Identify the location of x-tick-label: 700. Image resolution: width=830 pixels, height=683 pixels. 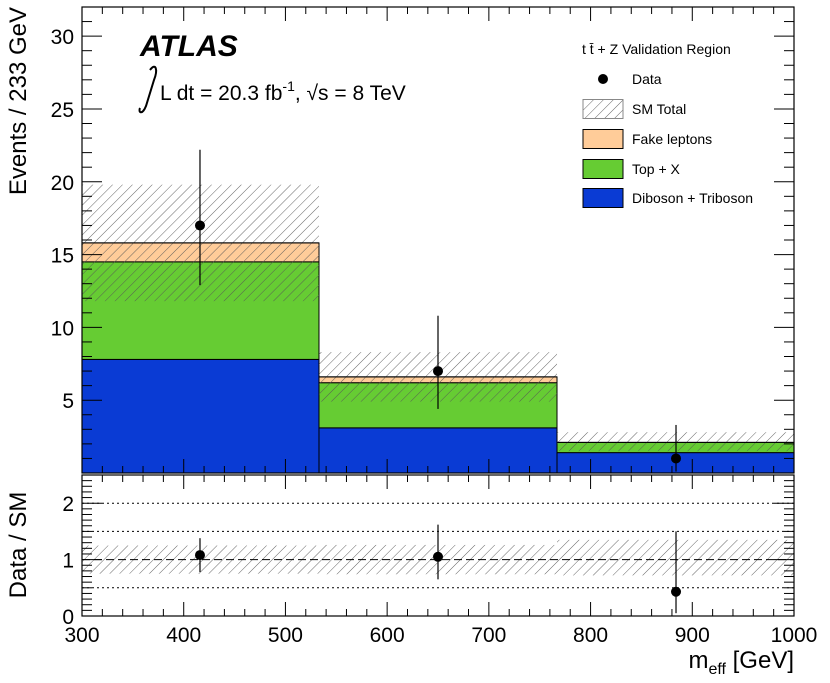
(488, 635).